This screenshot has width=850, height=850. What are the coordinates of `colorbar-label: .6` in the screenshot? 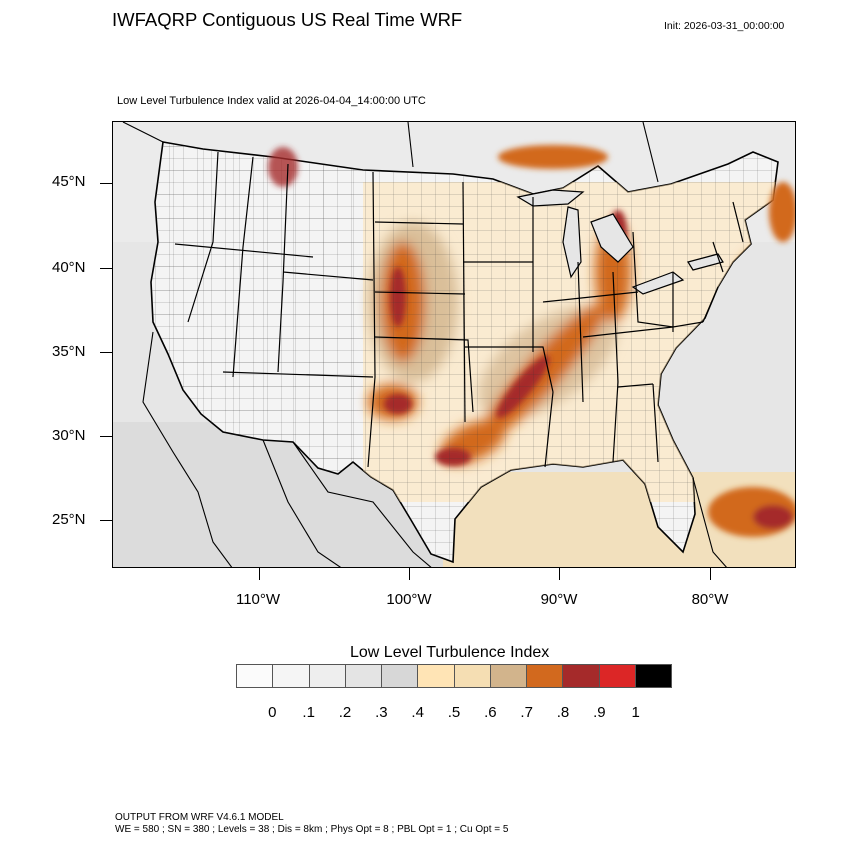 It's located at (490, 712).